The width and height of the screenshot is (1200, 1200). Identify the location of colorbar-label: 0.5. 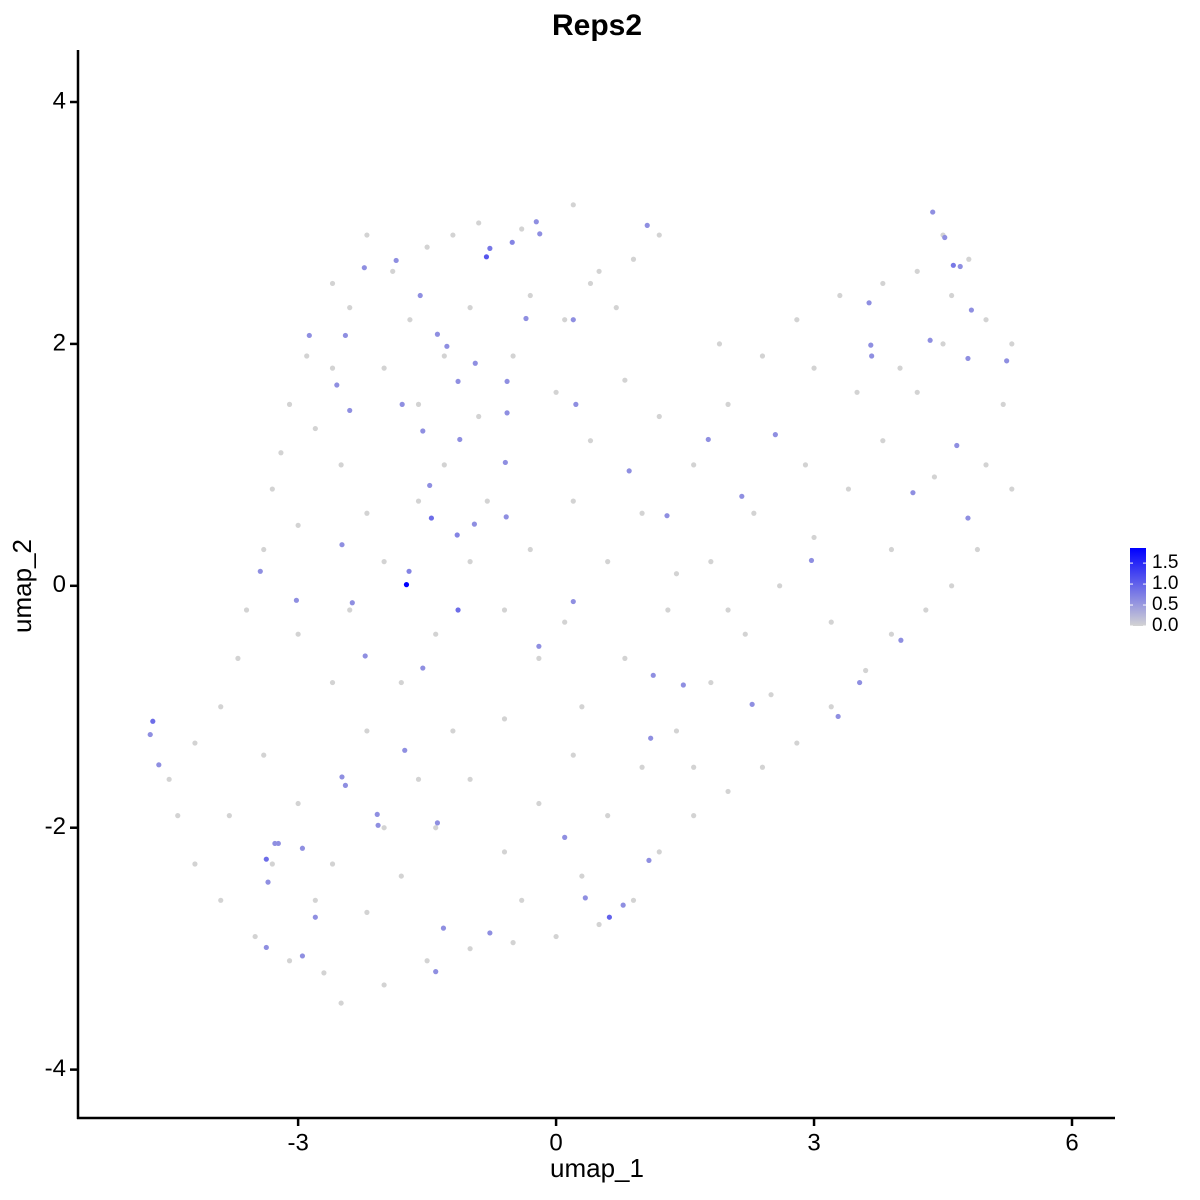
(1165, 604).